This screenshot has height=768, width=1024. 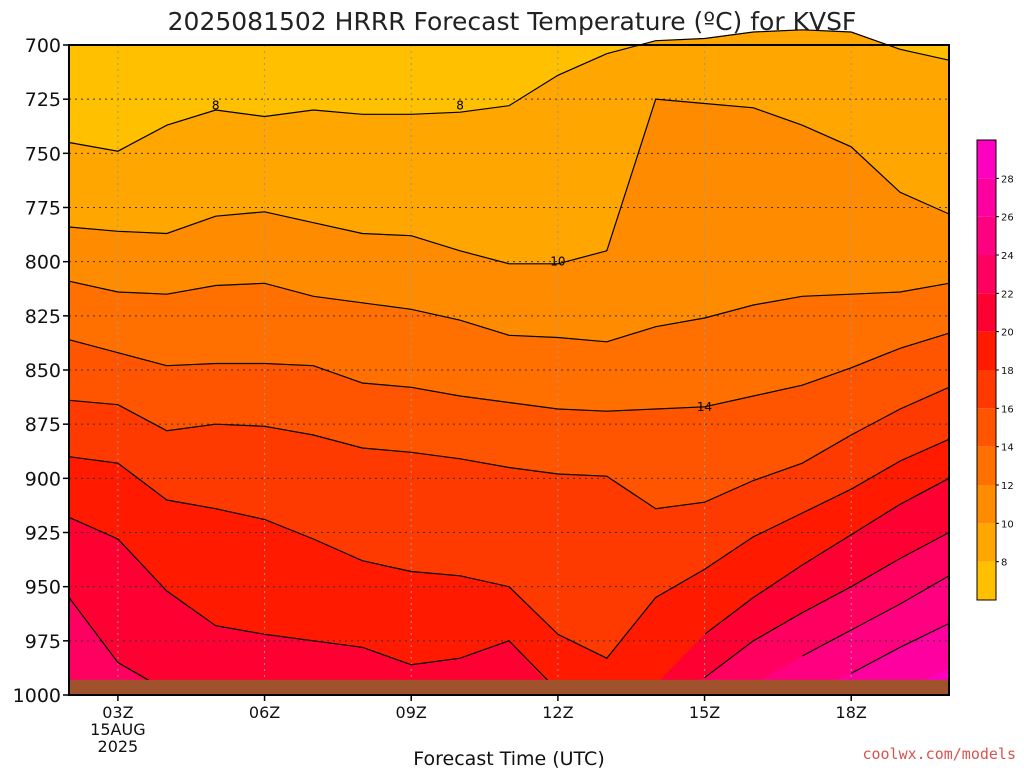 I want to click on colorbar-label-8: 8, so click(x=1004, y=563).